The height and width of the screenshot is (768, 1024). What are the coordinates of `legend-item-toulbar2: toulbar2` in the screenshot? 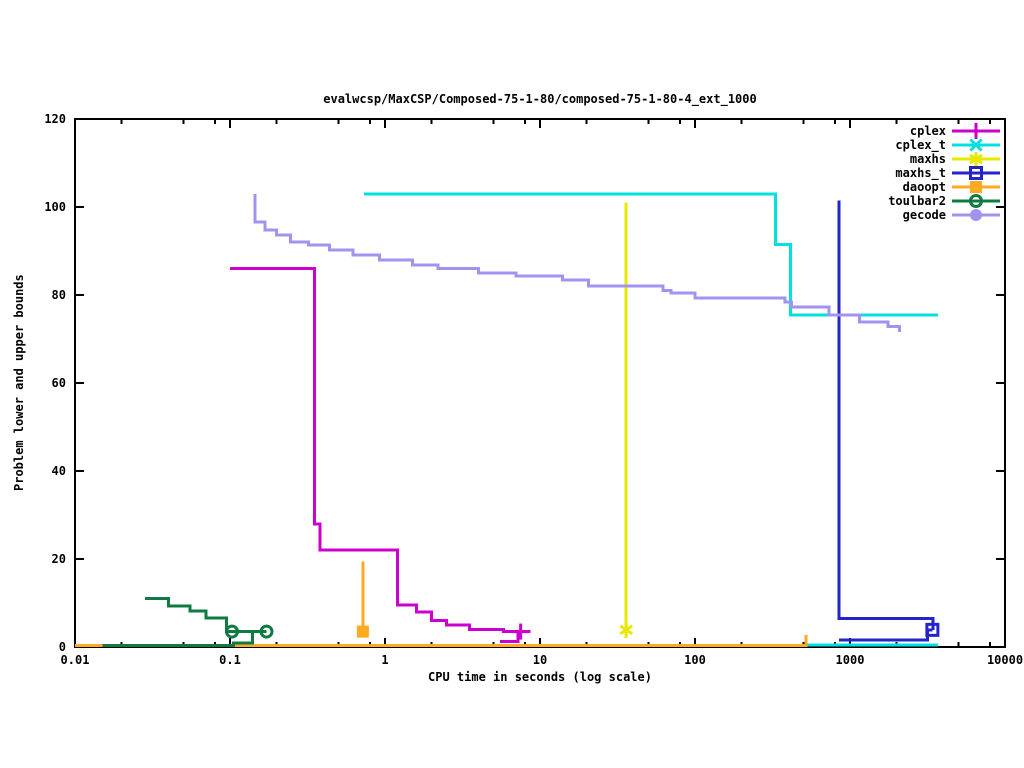 It's located at (944, 201).